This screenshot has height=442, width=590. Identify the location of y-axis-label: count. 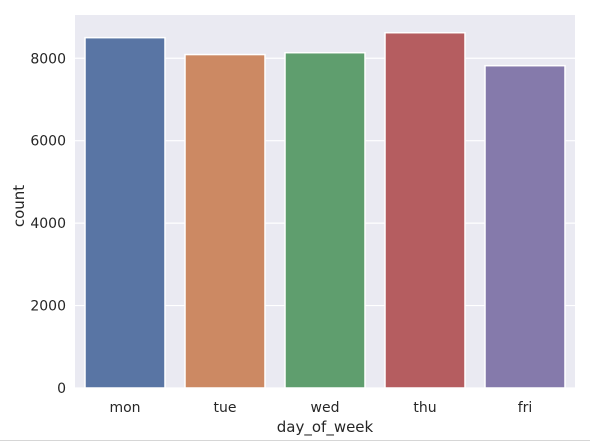
(19, 206).